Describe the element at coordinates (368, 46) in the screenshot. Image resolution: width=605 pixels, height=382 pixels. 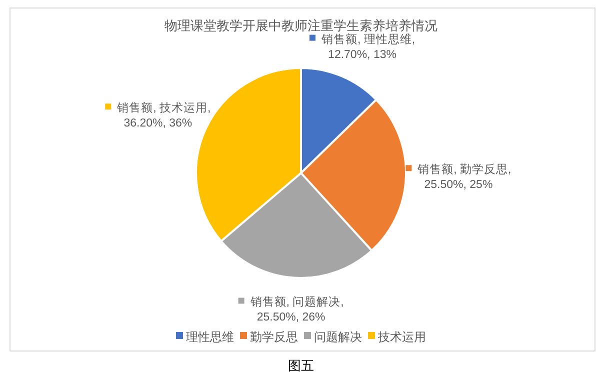
I see `data-label: 销售额, 理性思维, 12.70%, 13%` at that location.